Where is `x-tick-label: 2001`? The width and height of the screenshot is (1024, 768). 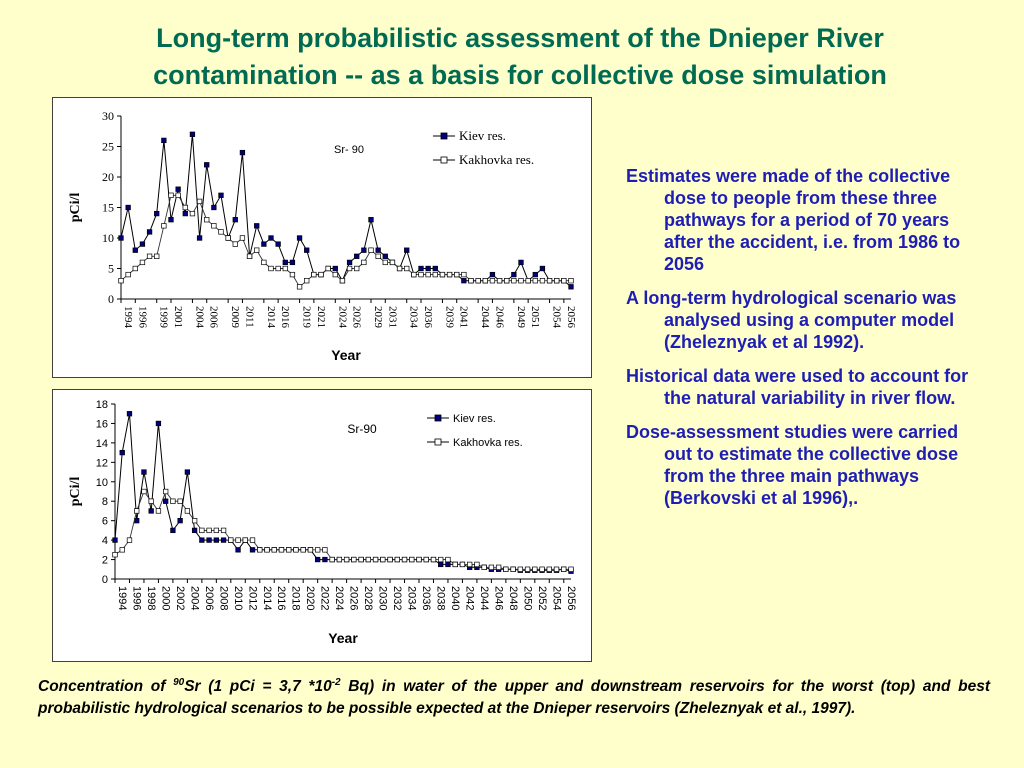 x-tick-label: 2001 is located at coordinates (178, 317).